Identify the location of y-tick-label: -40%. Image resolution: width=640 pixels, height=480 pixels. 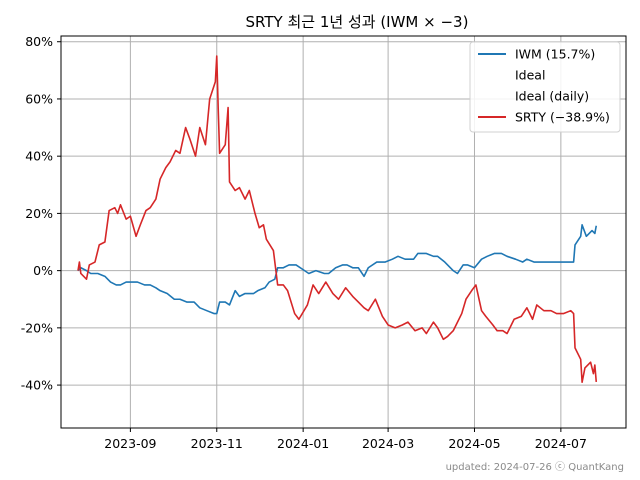
(37, 385).